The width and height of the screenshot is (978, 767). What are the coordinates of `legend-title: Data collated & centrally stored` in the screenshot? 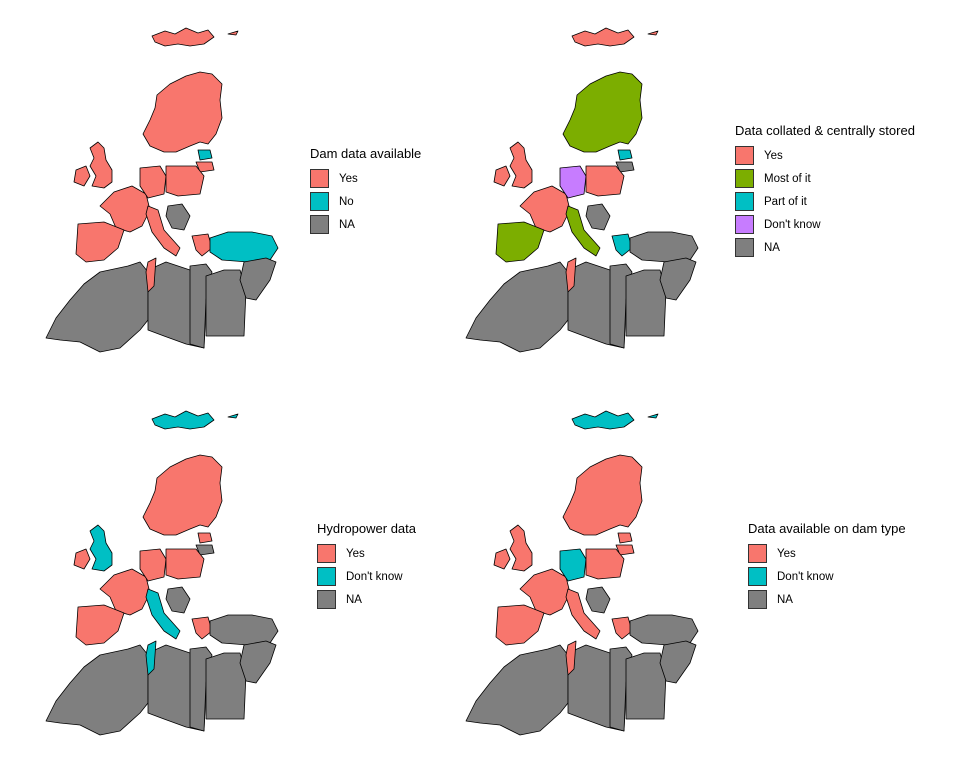 It's located at (825, 130).